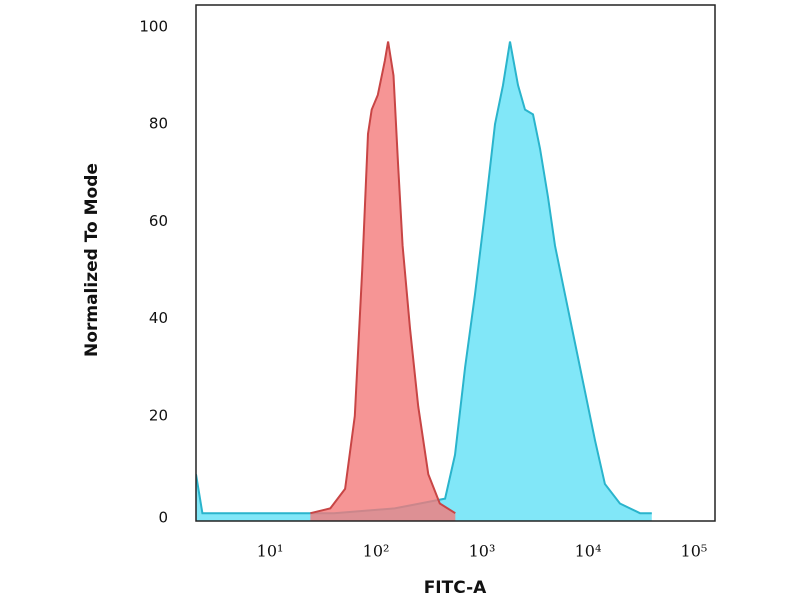 The image size is (800, 600). I want to click on x-axis-label: FITC-A, so click(455, 588).